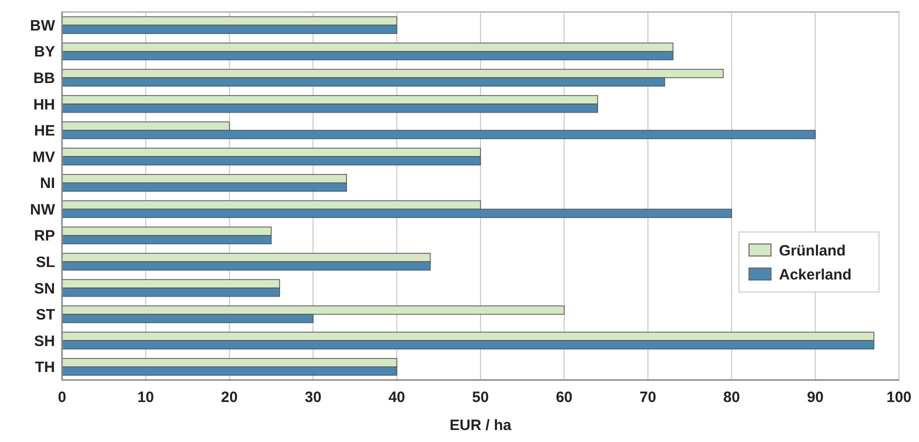 The image size is (919, 442). I want to click on y-tick-label: SN, so click(44, 289).